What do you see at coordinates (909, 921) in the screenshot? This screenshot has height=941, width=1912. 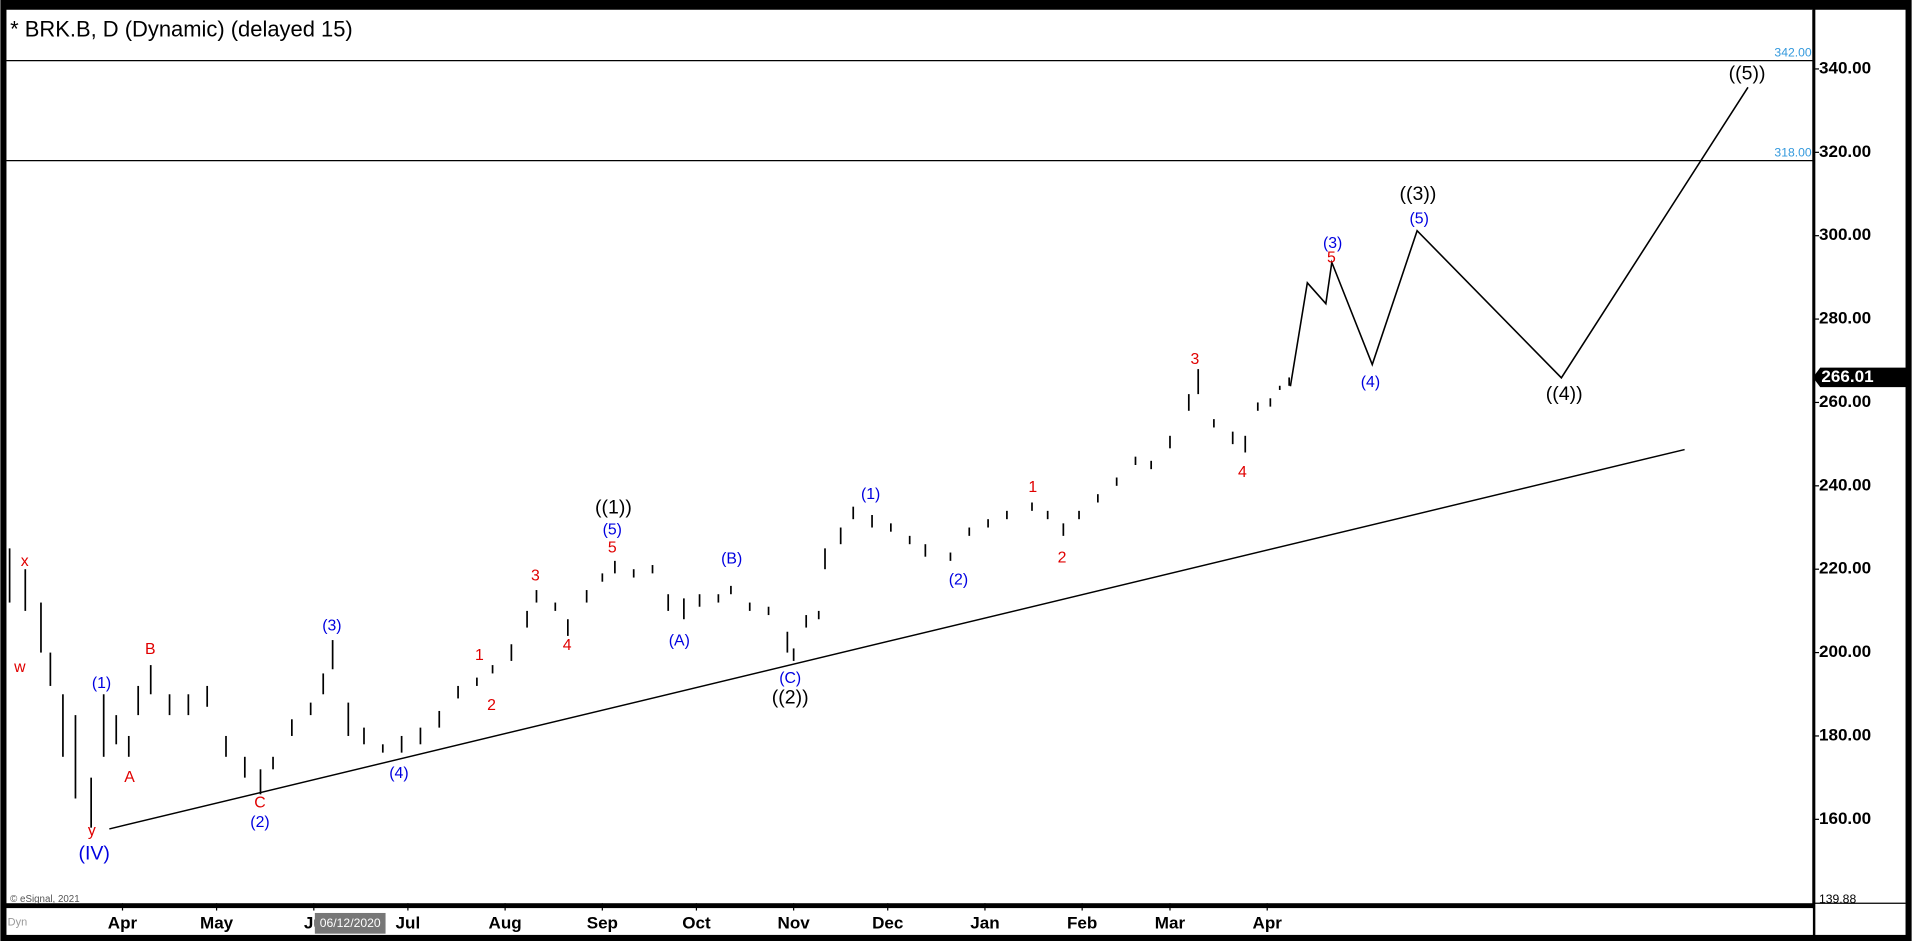 I see `x-axis-area` at bounding box center [909, 921].